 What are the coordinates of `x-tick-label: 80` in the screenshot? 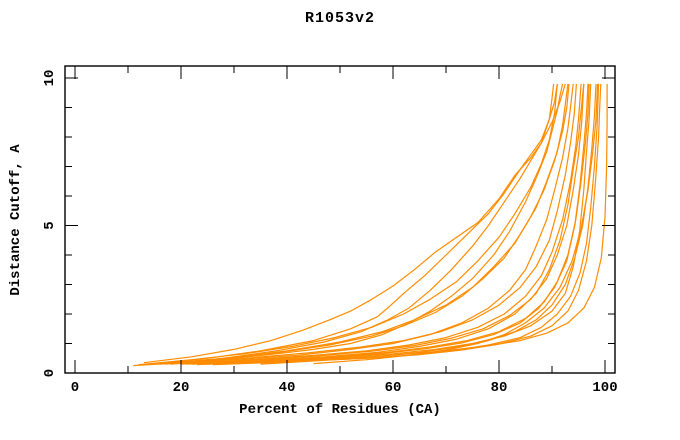 It's located at (499, 388).